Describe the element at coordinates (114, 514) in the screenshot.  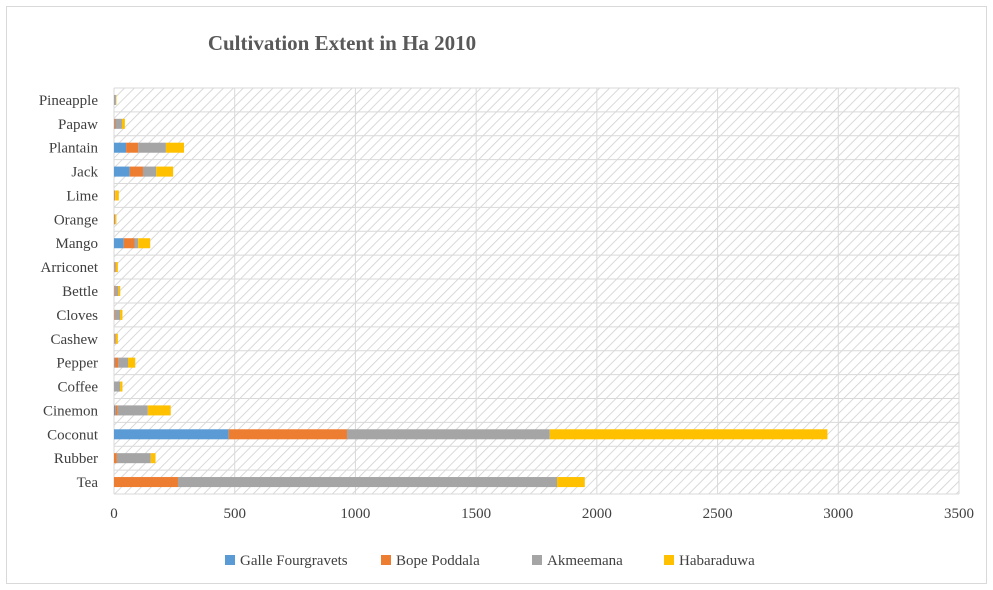
I see `x-tick-label: 0` at that location.